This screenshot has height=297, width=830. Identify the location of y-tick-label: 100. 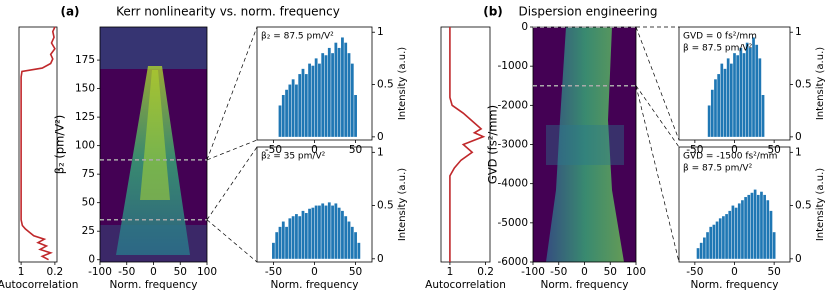
(85, 146).